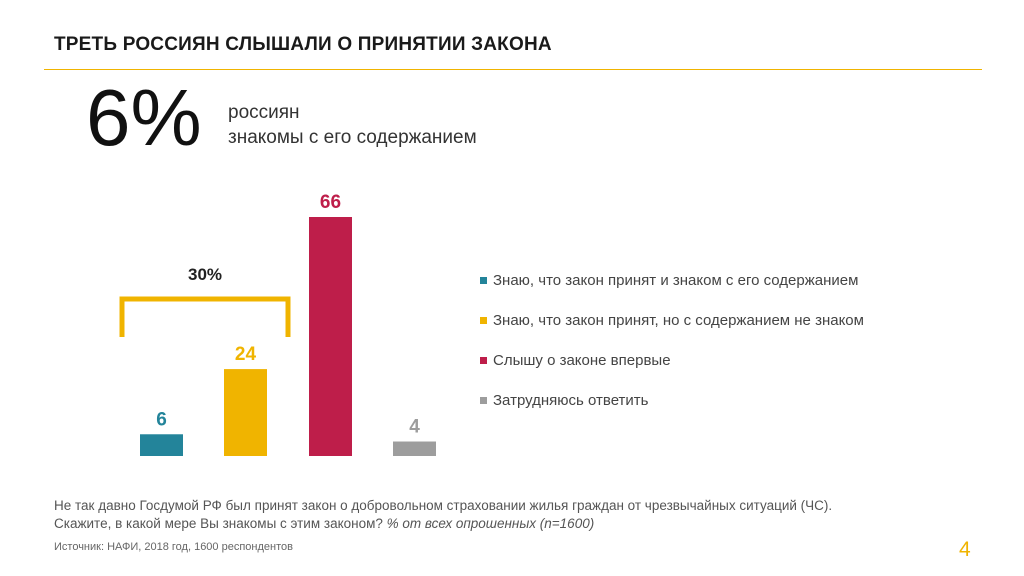 The image size is (1024, 576). Describe the element at coordinates (264, 112) in the screenshot. I see `highlight-caption-line1: россиян` at that location.